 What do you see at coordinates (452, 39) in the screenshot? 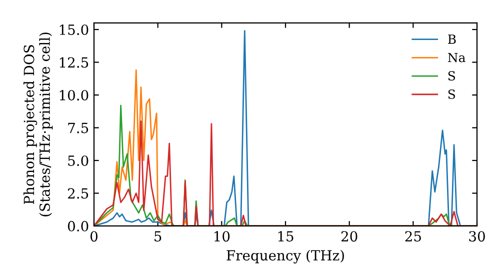
I see `legend-label: B` at bounding box center [452, 39].